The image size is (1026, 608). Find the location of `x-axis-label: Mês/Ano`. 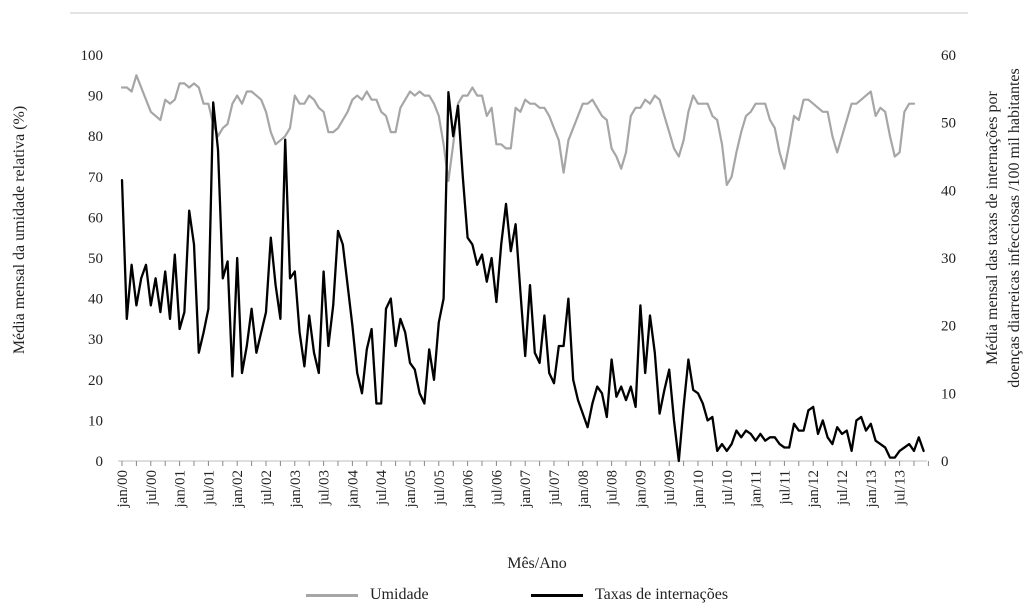

x-axis-label: Mês/Ano is located at coordinates (537, 563).